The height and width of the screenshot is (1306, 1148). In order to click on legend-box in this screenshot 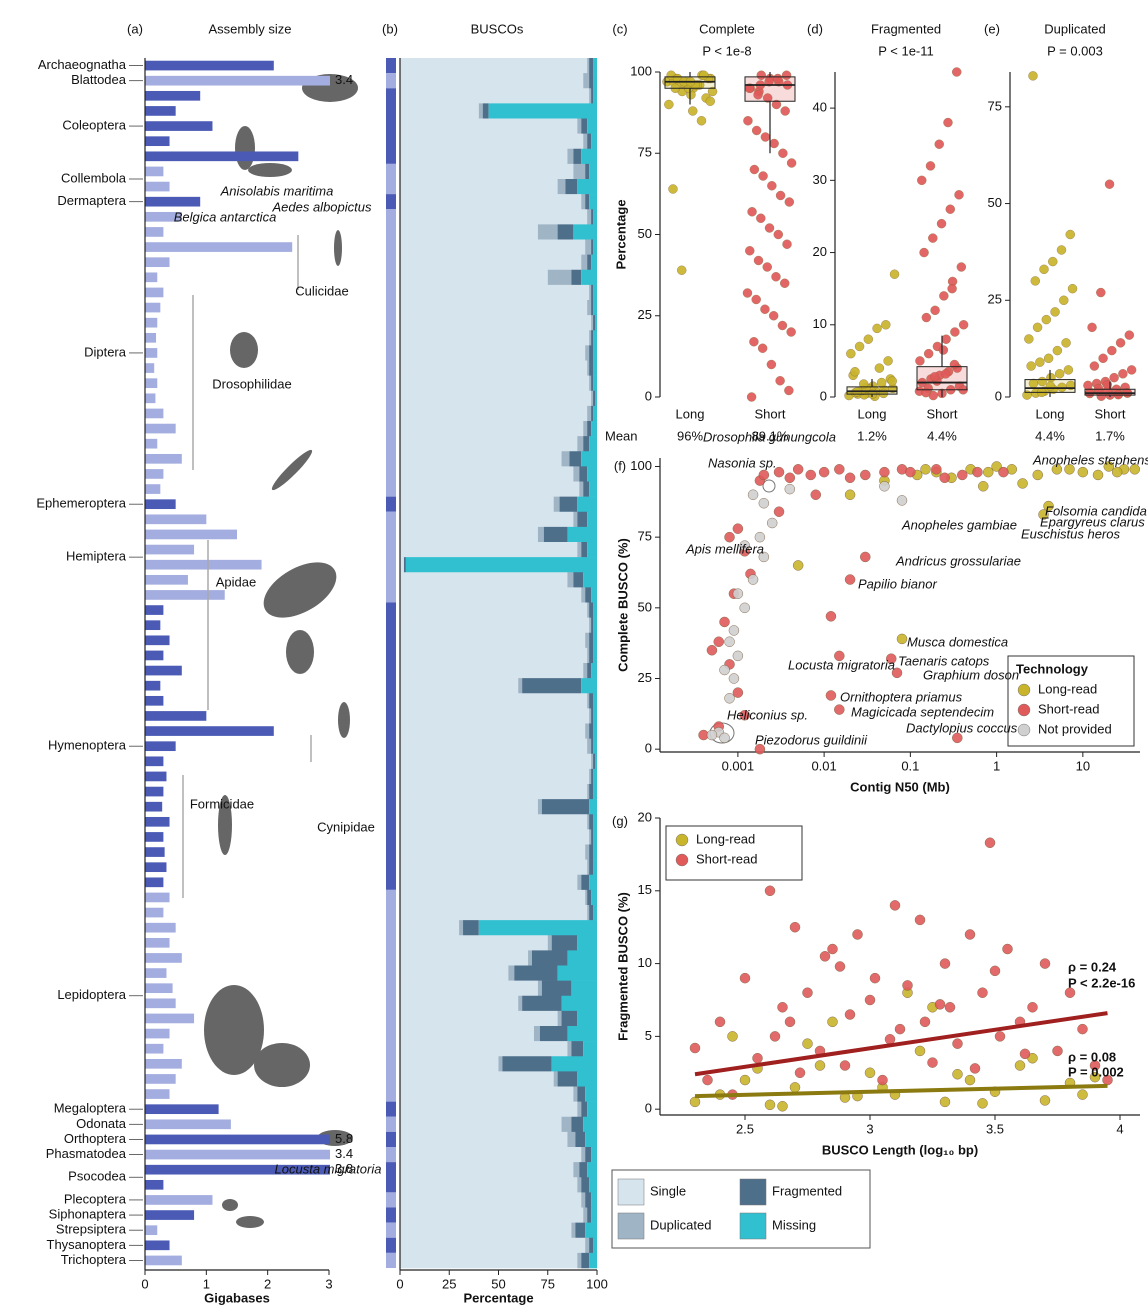, I will do `click(734, 853)`.